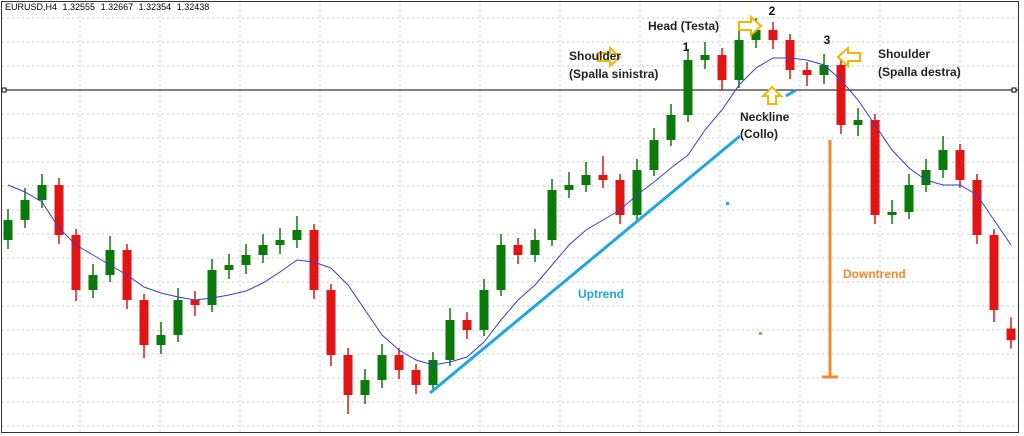 Image resolution: width=1024 pixels, height=436 pixels. I want to click on annotation: 3, so click(827, 40).